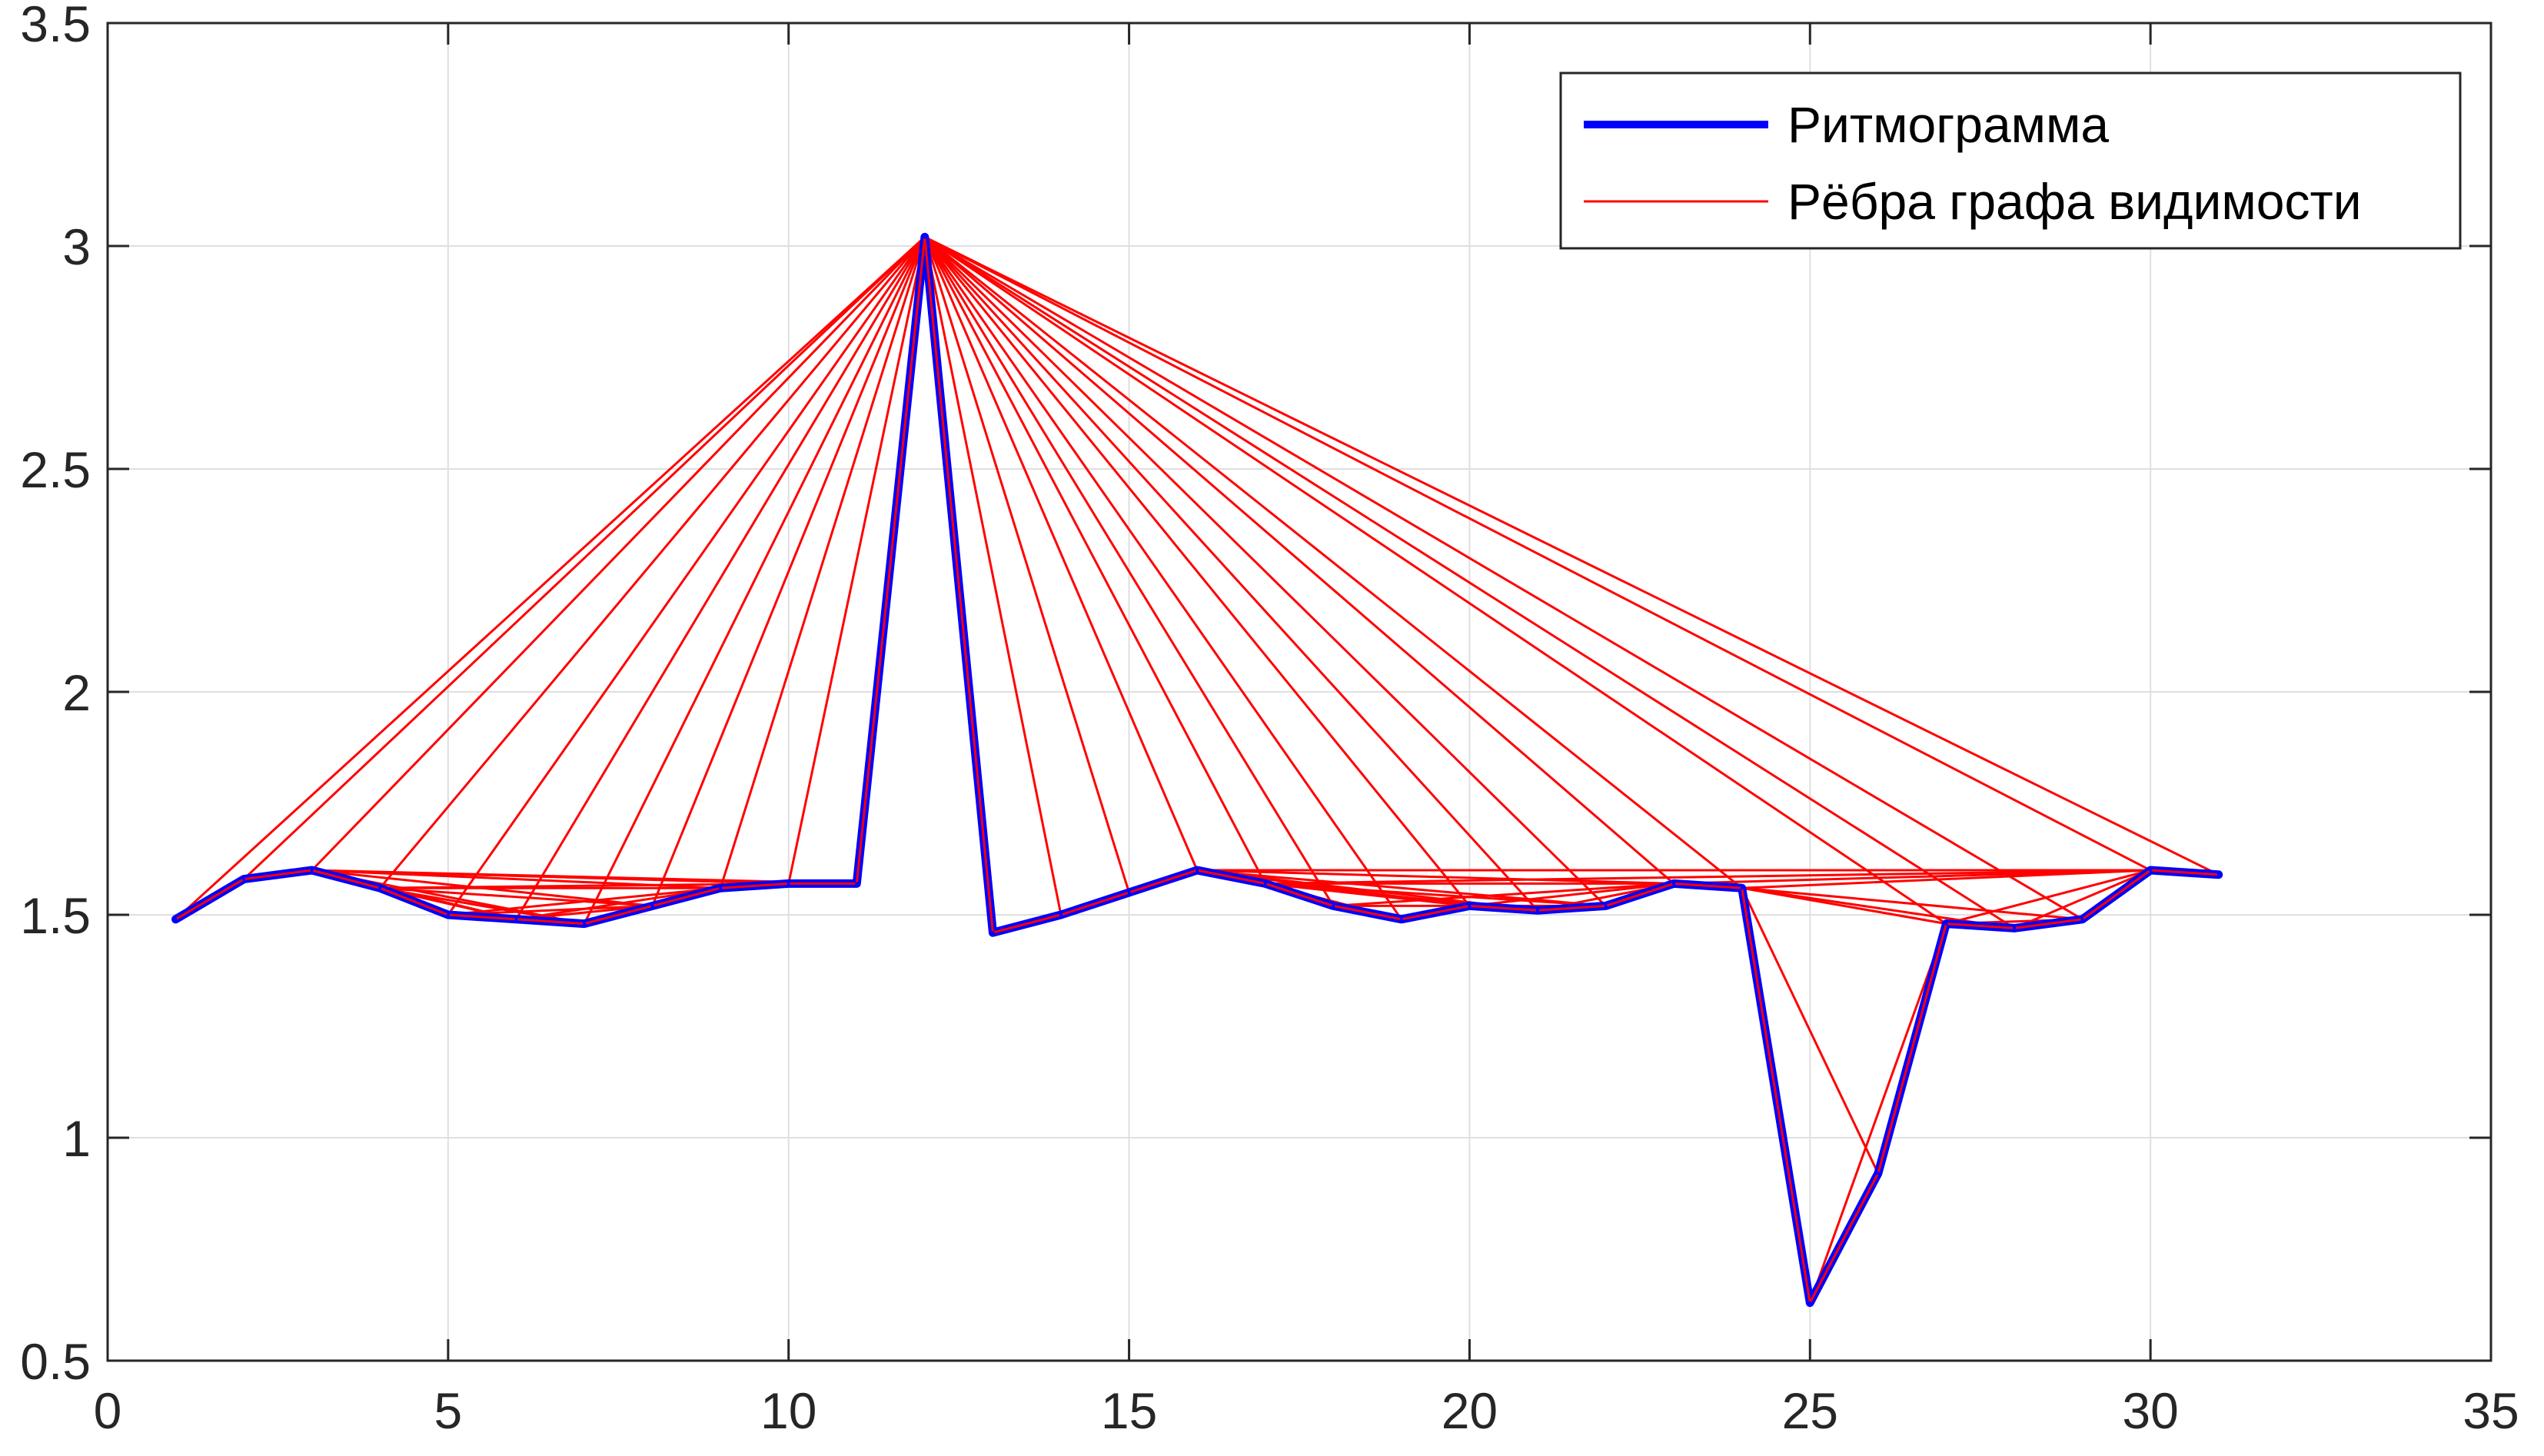 The width and height of the screenshot is (2544, 1456). I want to click on y-tick-label: 2, so click(76, 692).